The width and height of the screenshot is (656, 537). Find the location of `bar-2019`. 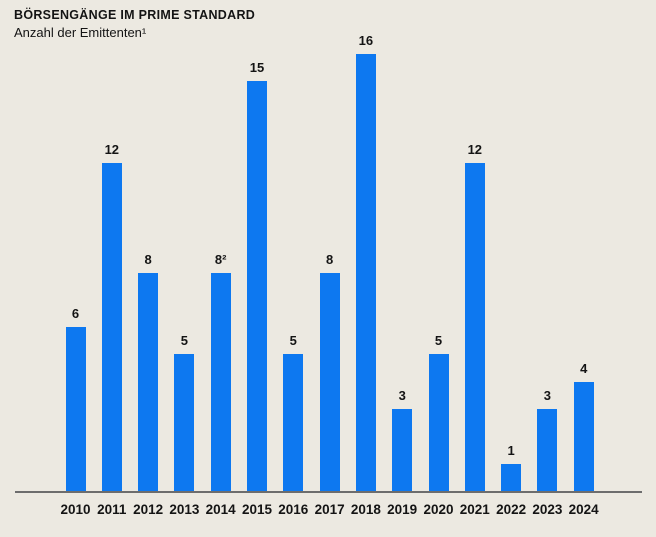

bar-2019 is located at coordinates (402, 450).